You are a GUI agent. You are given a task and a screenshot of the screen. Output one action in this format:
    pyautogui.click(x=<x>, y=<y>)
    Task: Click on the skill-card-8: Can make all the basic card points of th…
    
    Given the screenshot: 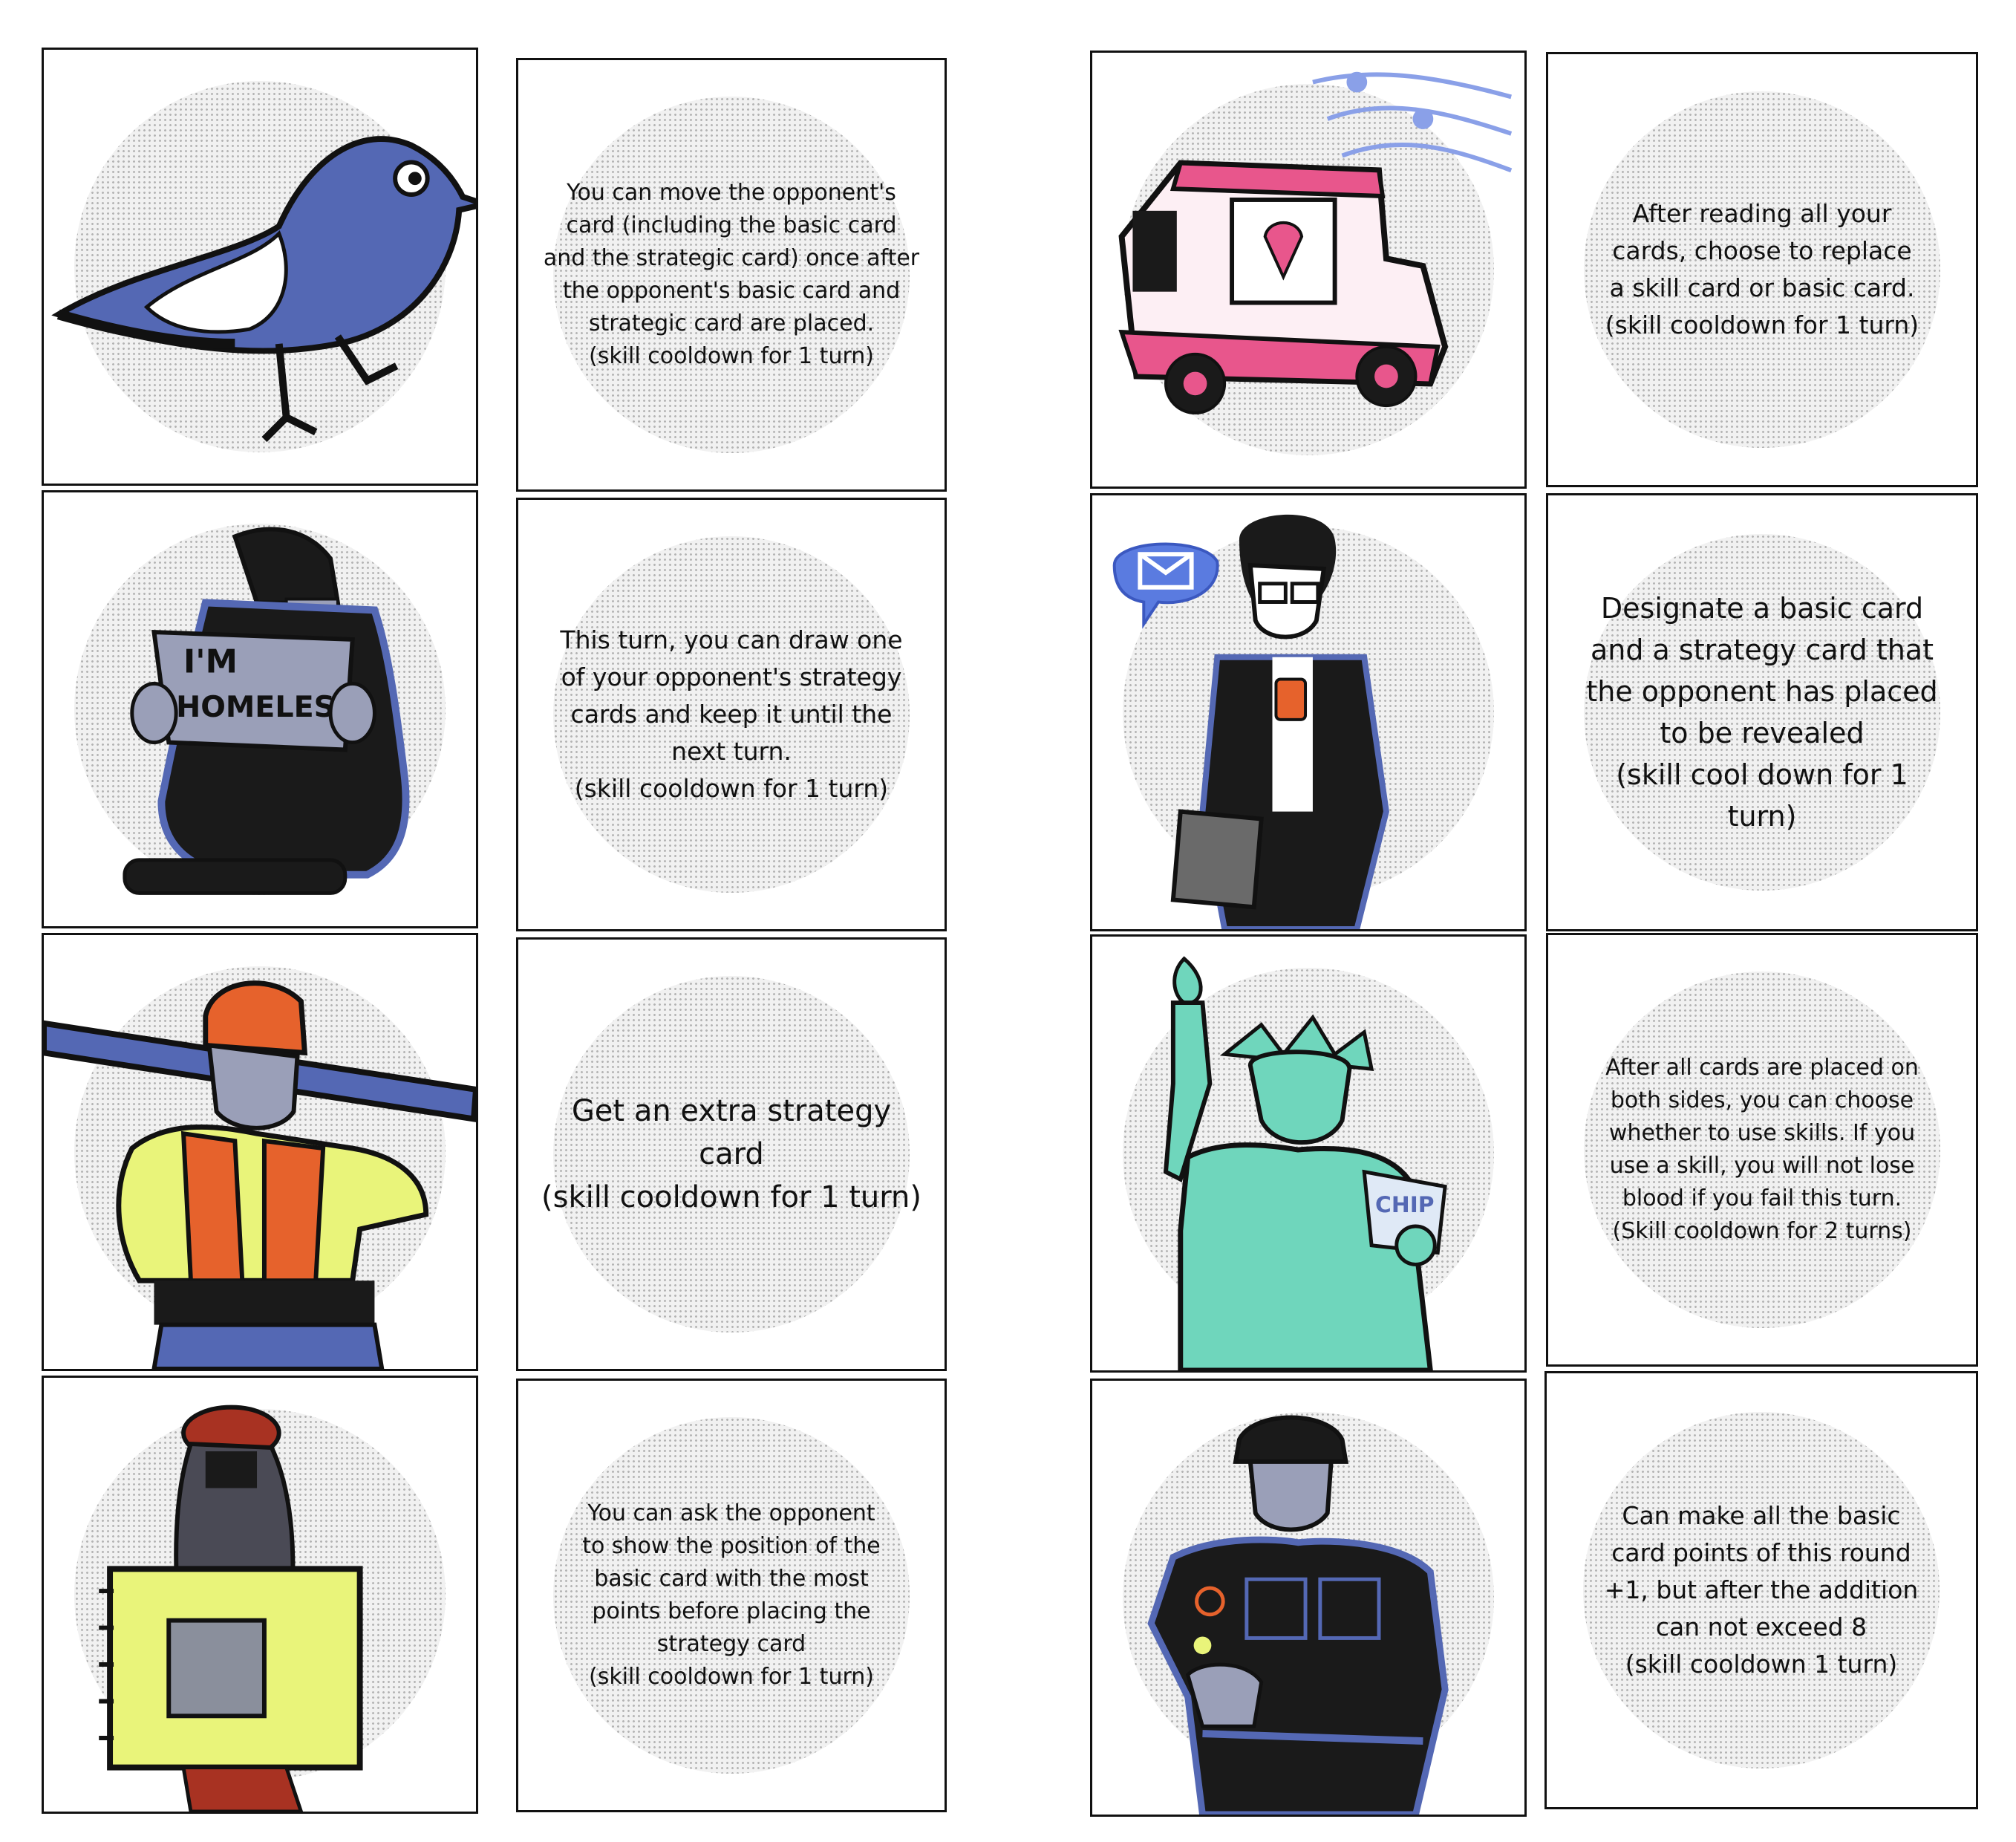 What is the action you would take?
    pyautogui.click(x=1761, y=1590)
    